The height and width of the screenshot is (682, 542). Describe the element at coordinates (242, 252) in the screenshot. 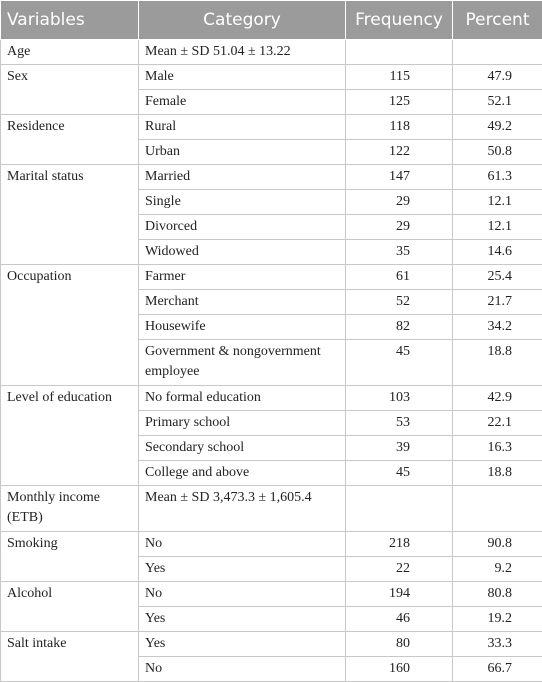

I see `category-cell: Widowed` at that location.